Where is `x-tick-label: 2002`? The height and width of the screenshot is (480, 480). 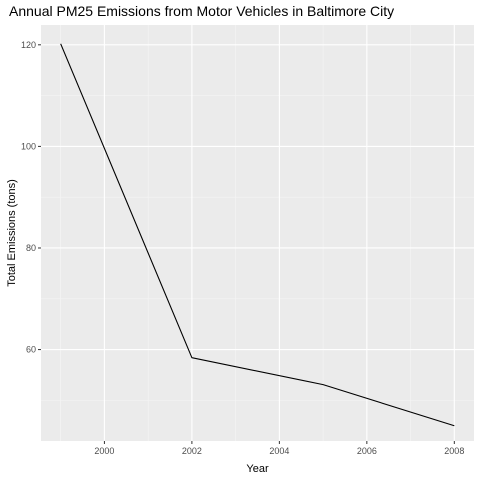
x-tick-label: 2002 is located at coordinates (192, 451).